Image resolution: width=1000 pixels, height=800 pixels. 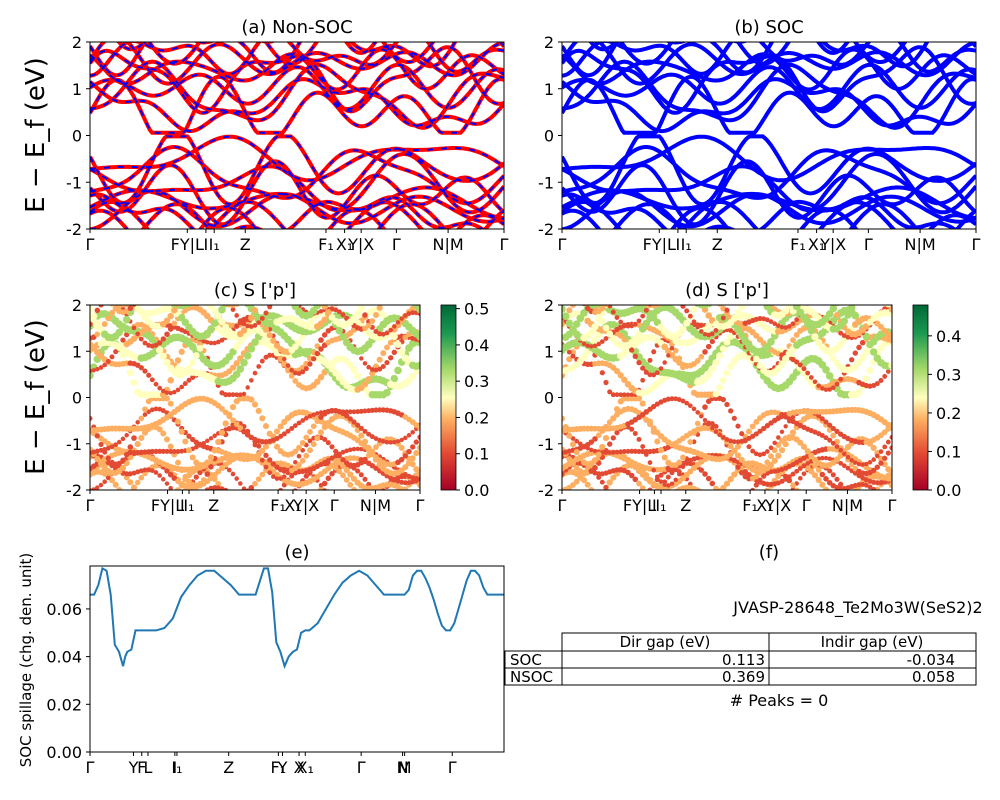 I want to click on colorbar-tick-label: 0.1, so click(x=476, y=454).